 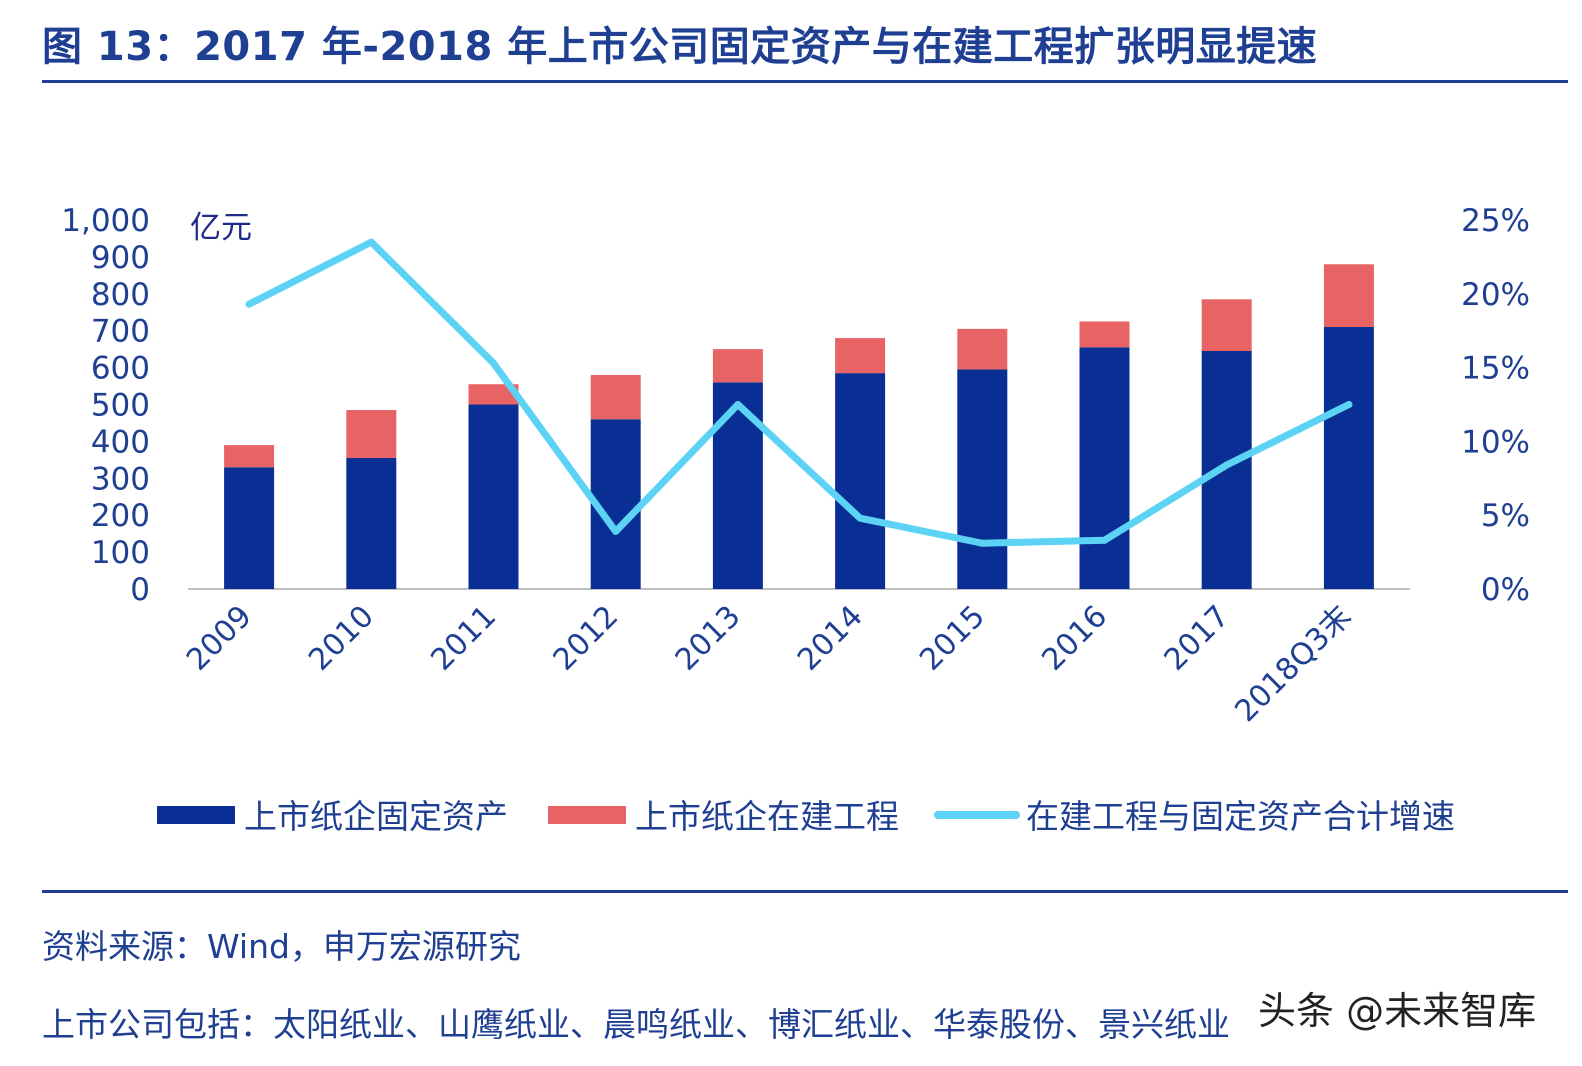 What do you see at coordinates (281, 946) in the screenshot?
I see `source-note: 资料来源：Wind，申万宏源研究` at bounding box center [281, 946].